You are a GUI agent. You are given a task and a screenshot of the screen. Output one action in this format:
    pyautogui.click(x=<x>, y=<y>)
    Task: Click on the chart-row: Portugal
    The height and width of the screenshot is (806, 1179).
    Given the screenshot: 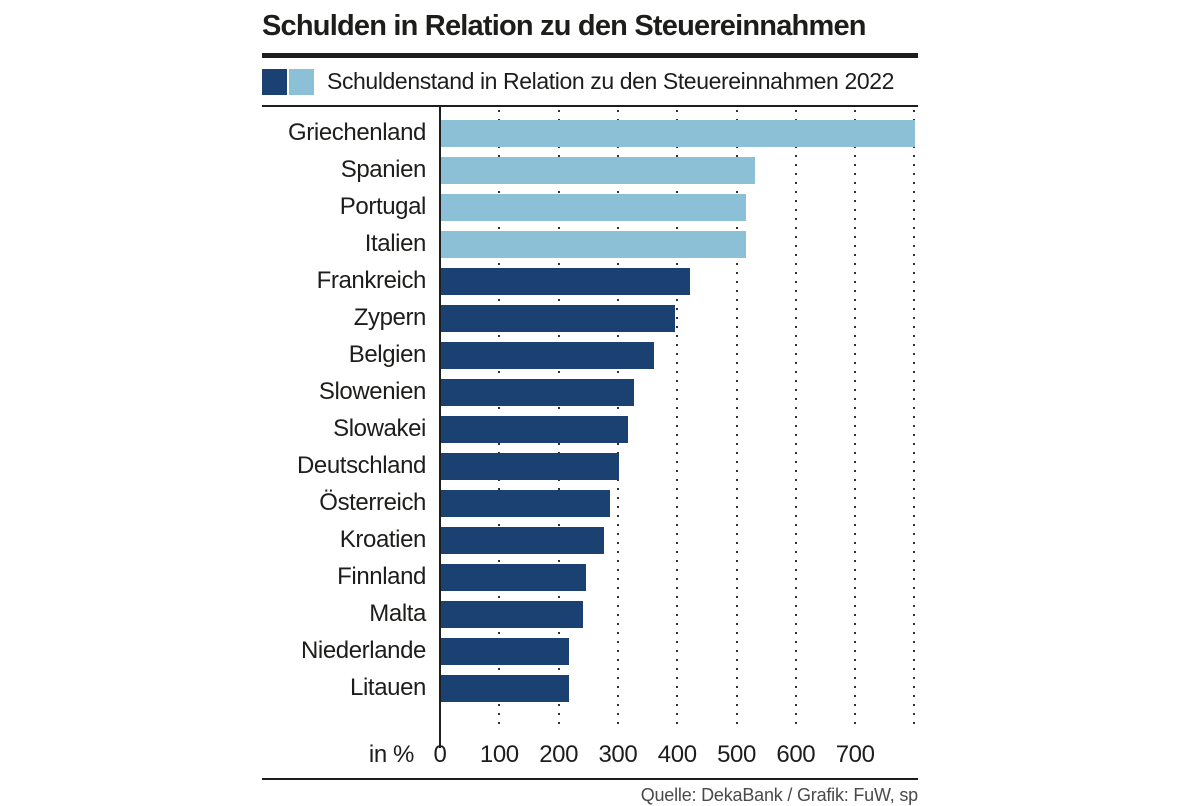 What is the action you would take?
    pyautogui.click(x=590, y=207)
    